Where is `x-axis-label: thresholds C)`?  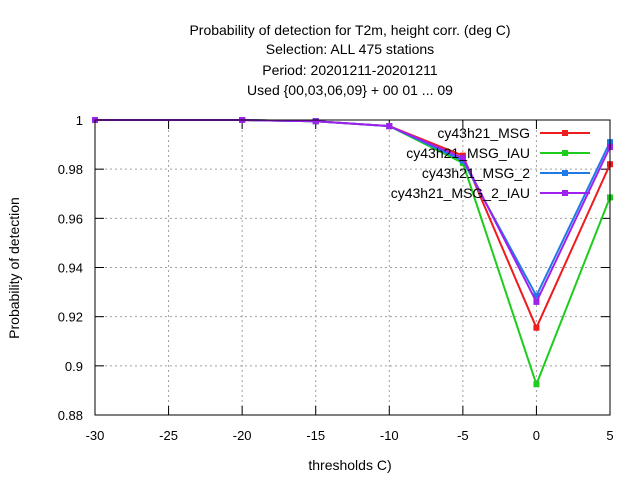
x-axis-label: thresholds C) is located at coordinates (349, 465).